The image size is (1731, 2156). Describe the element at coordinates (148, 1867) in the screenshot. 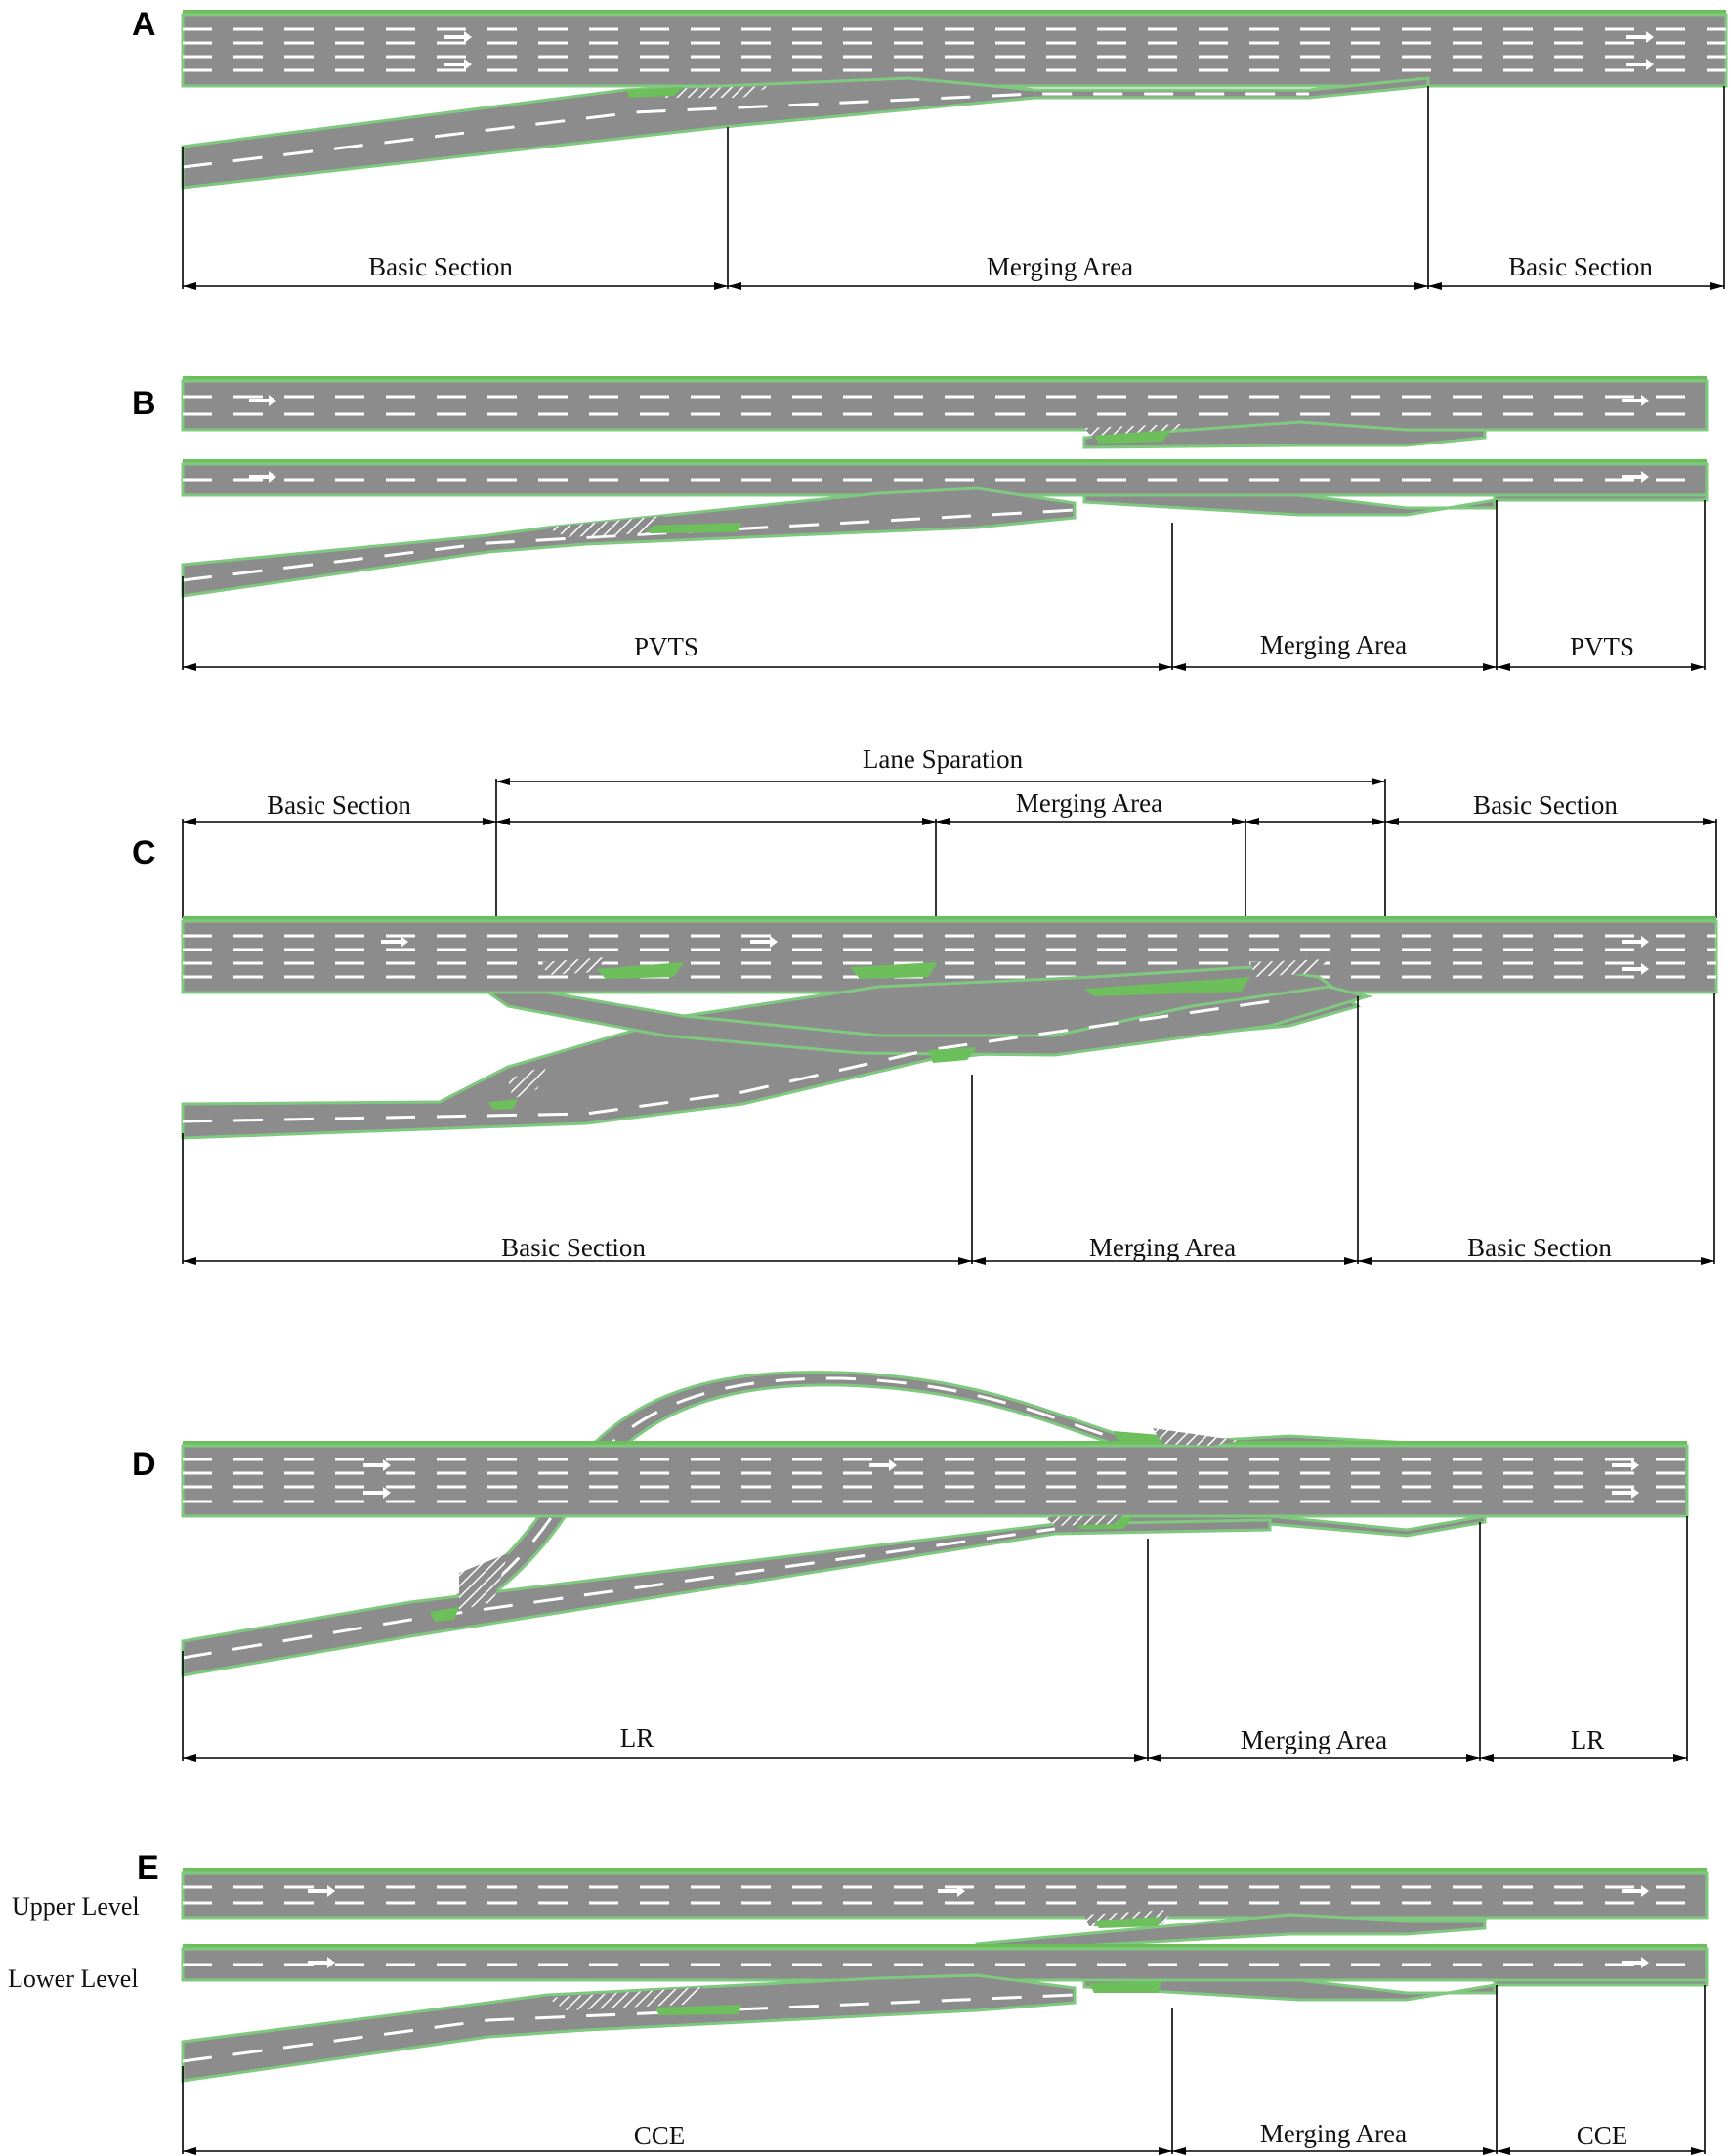

I see `panel-letter-e: E` at that location.